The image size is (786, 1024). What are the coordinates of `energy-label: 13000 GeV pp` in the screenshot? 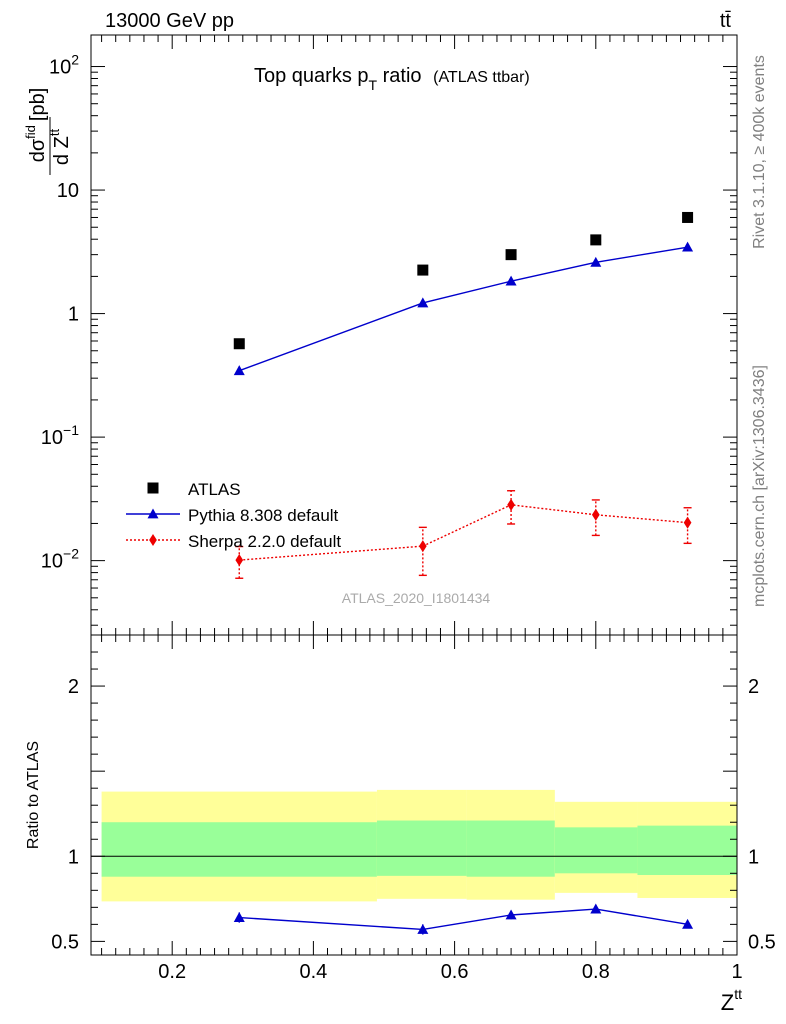 It's located at (169, 21).